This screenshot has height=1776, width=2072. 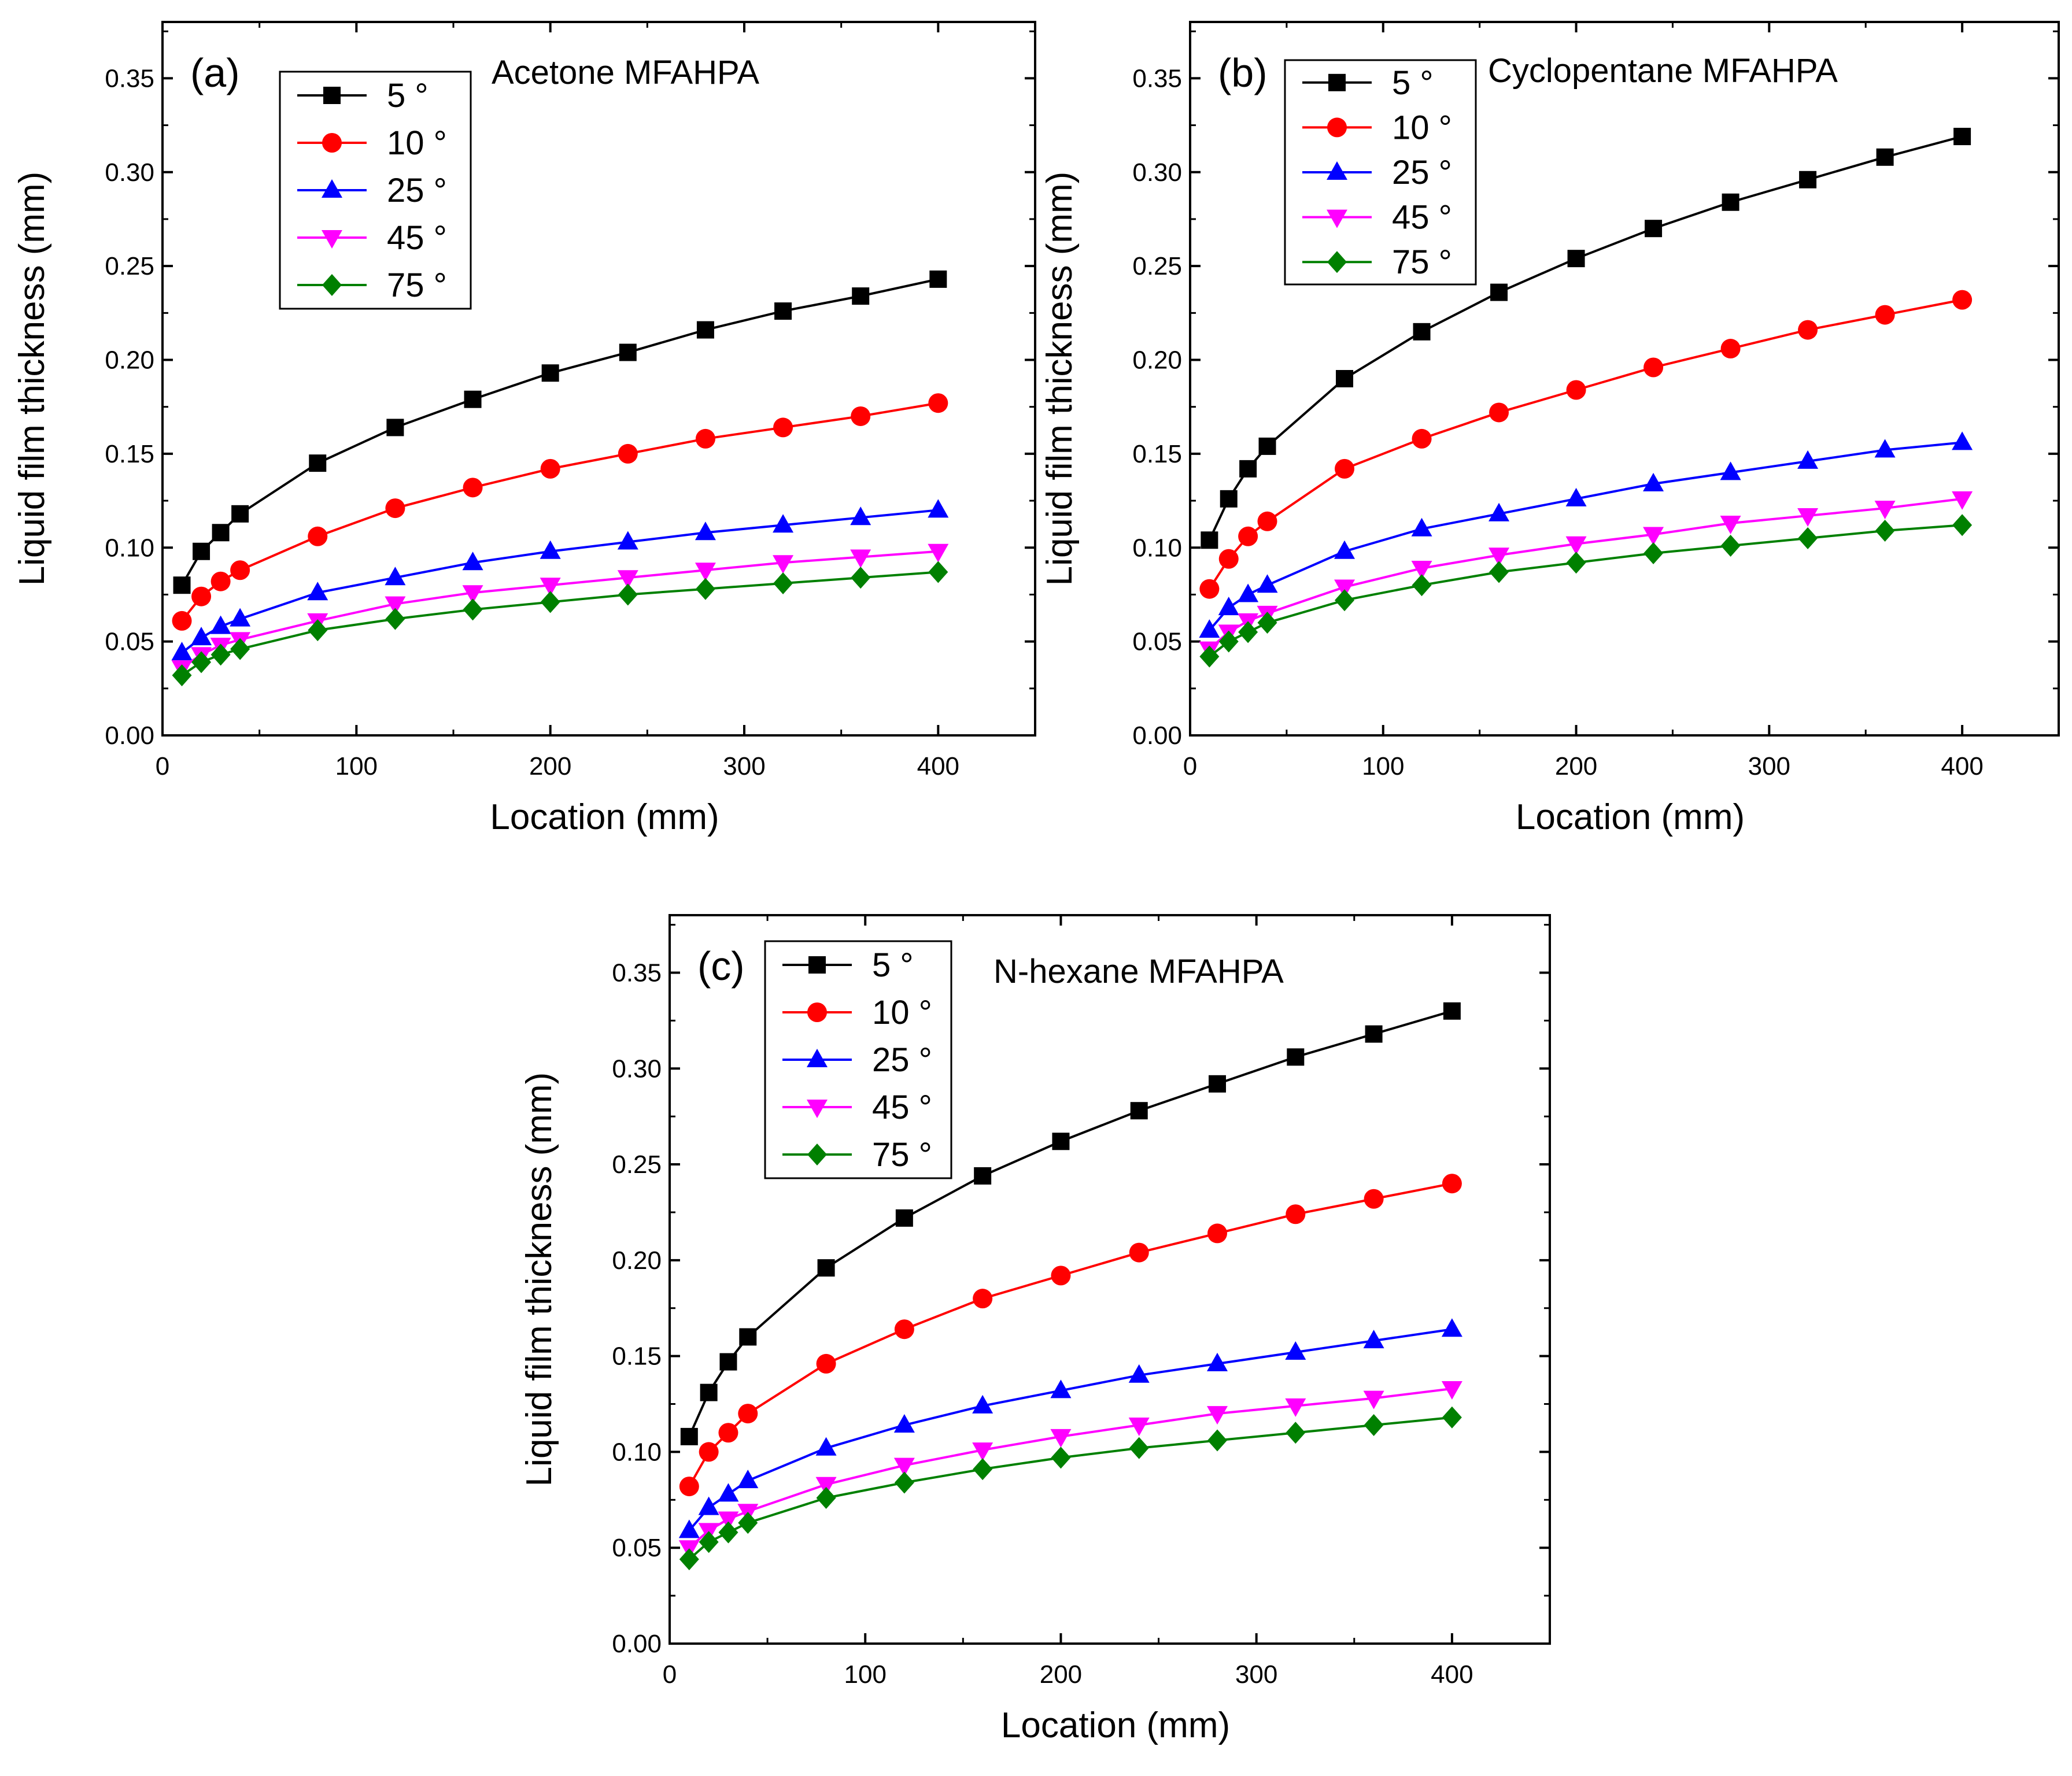 What do you see at coordinates (1962, 766) in the screenshot?
I see `x-tick-label: 400` at bounding box center [1962, 766].